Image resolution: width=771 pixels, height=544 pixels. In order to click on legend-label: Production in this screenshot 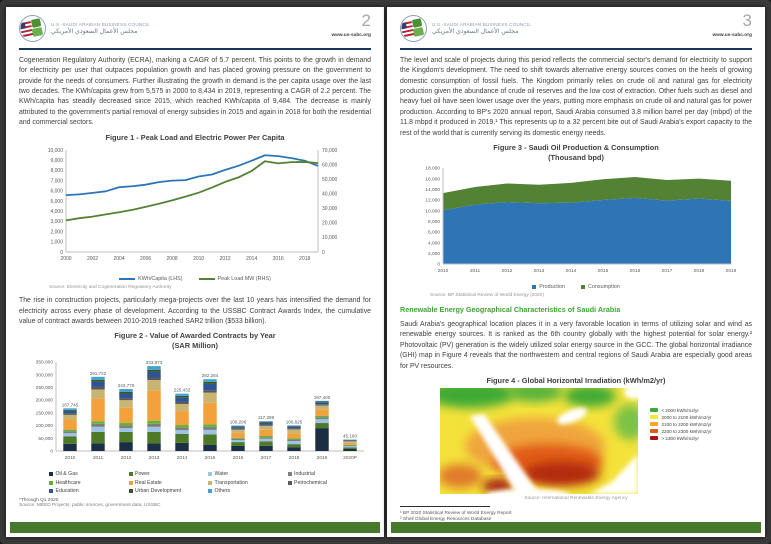, I will do `click(552, 287)`.